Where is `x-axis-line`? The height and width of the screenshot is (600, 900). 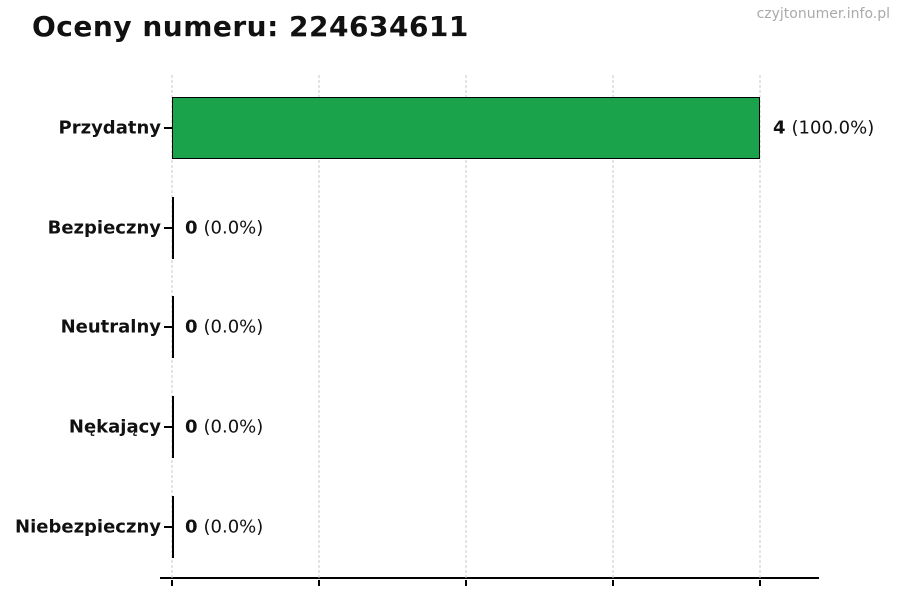
x-axis-line is located at coordinates (489, 578).